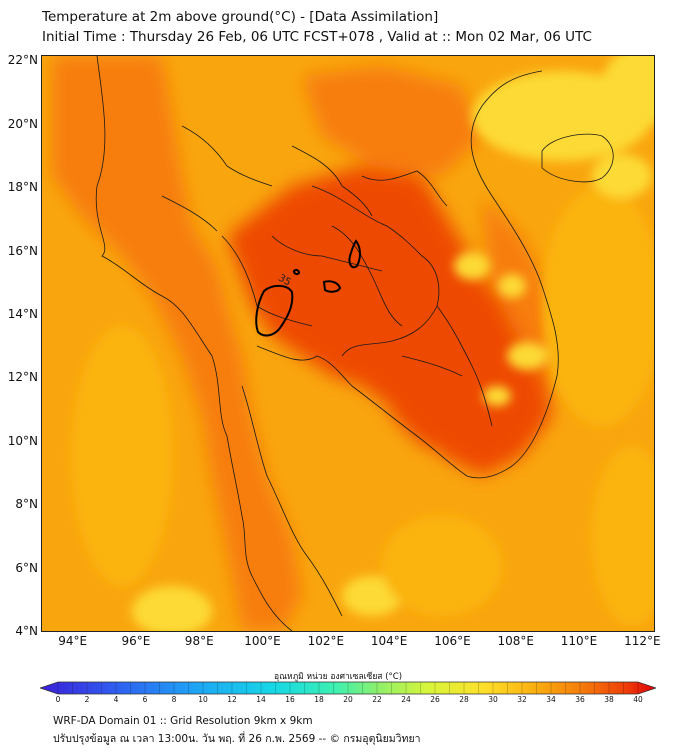 The width and height of the screenshot is (676, 756). Describe the element at coordinates (116, 699) in the screenshot. I see `colorbar-tick-label: 4` at that location.